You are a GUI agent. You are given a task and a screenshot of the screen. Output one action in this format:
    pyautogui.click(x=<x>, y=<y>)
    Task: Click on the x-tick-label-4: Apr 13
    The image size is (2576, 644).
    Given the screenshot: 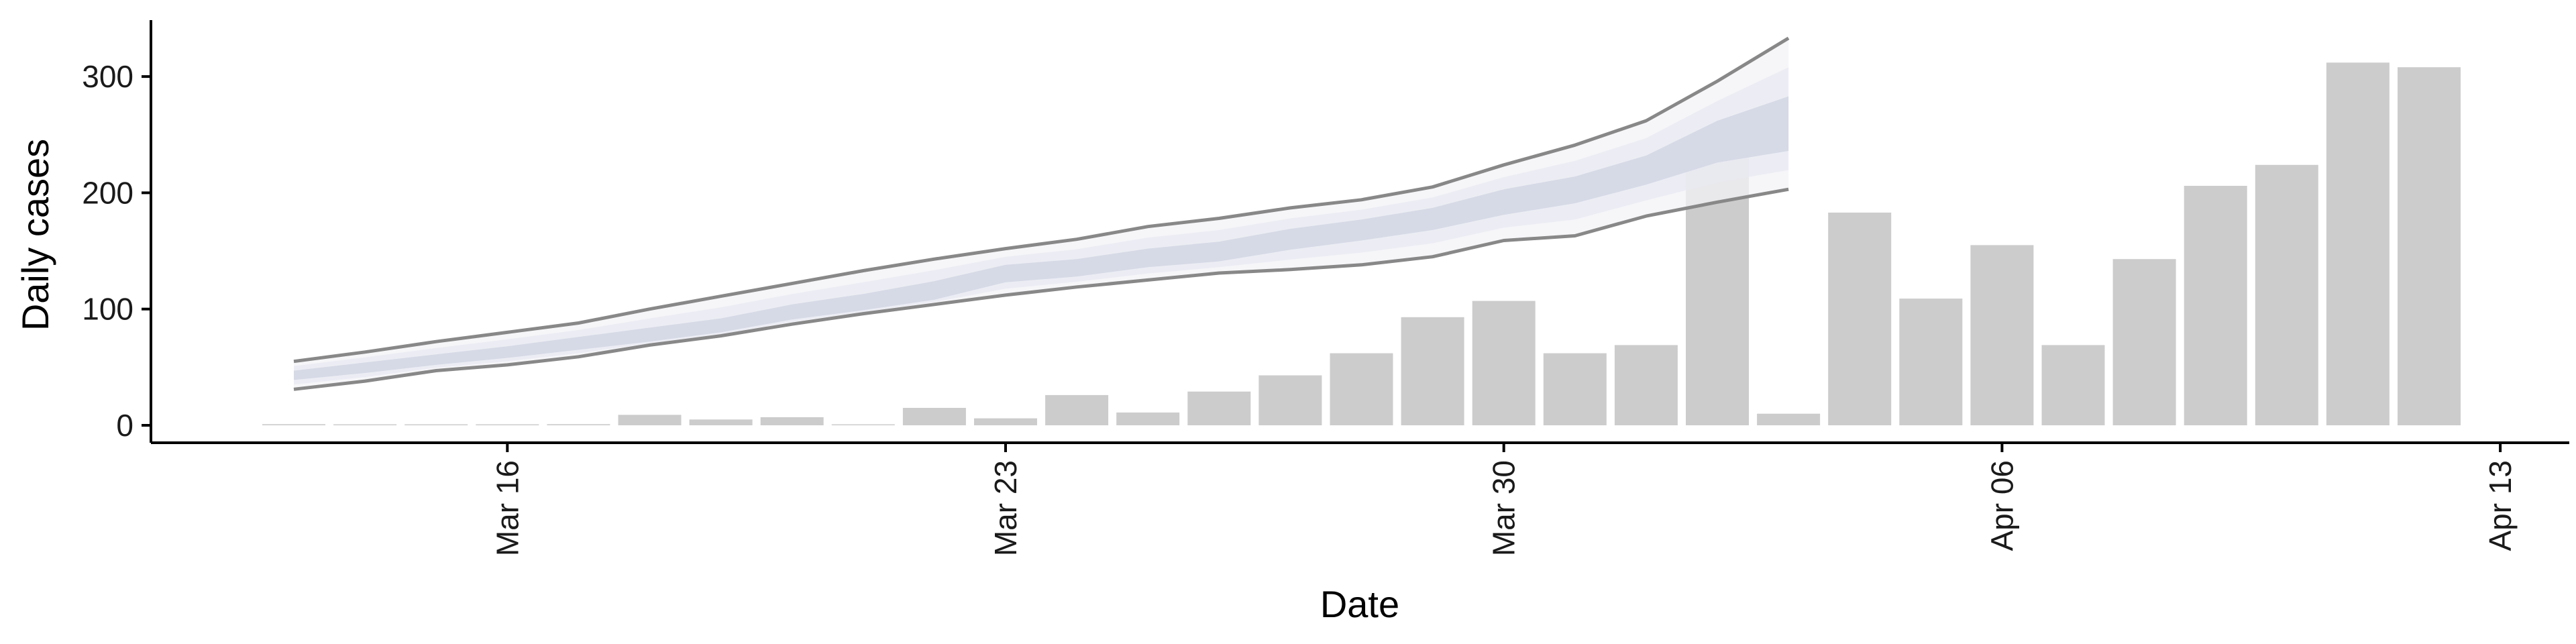 What is the action you would take?
    pyautogui.click(x=2500, y=505)
    